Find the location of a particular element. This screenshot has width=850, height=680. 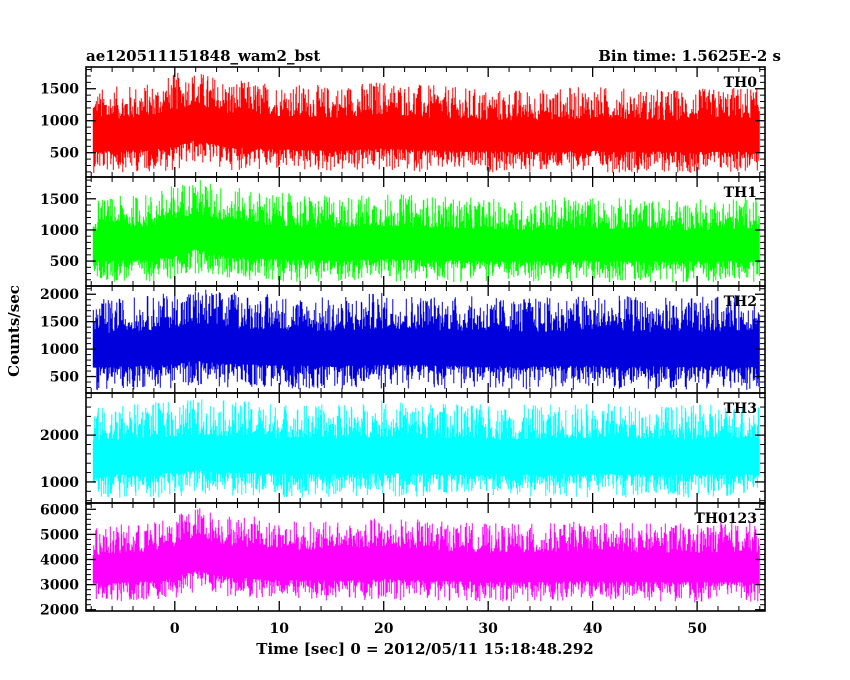

y-tick-label: 4000 is located at coordinates (59, 561).